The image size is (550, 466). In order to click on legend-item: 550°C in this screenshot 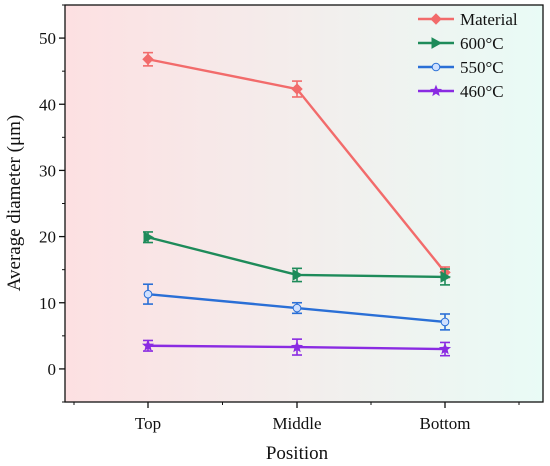, I will do `click(461, 67)`.